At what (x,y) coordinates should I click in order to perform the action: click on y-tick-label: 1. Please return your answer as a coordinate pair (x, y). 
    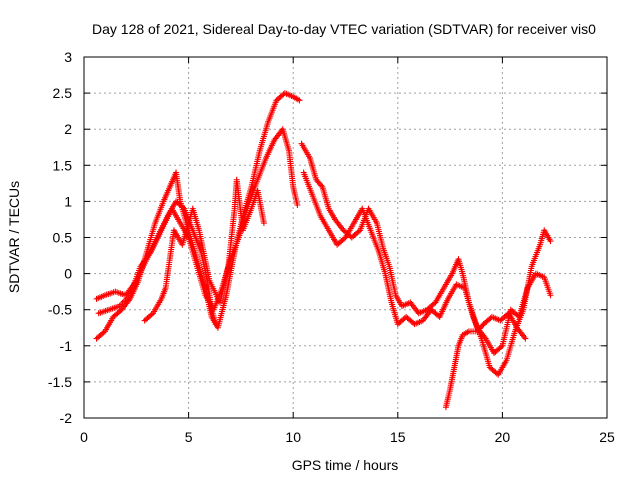
    Looking at the image, I should click on (68, 201).